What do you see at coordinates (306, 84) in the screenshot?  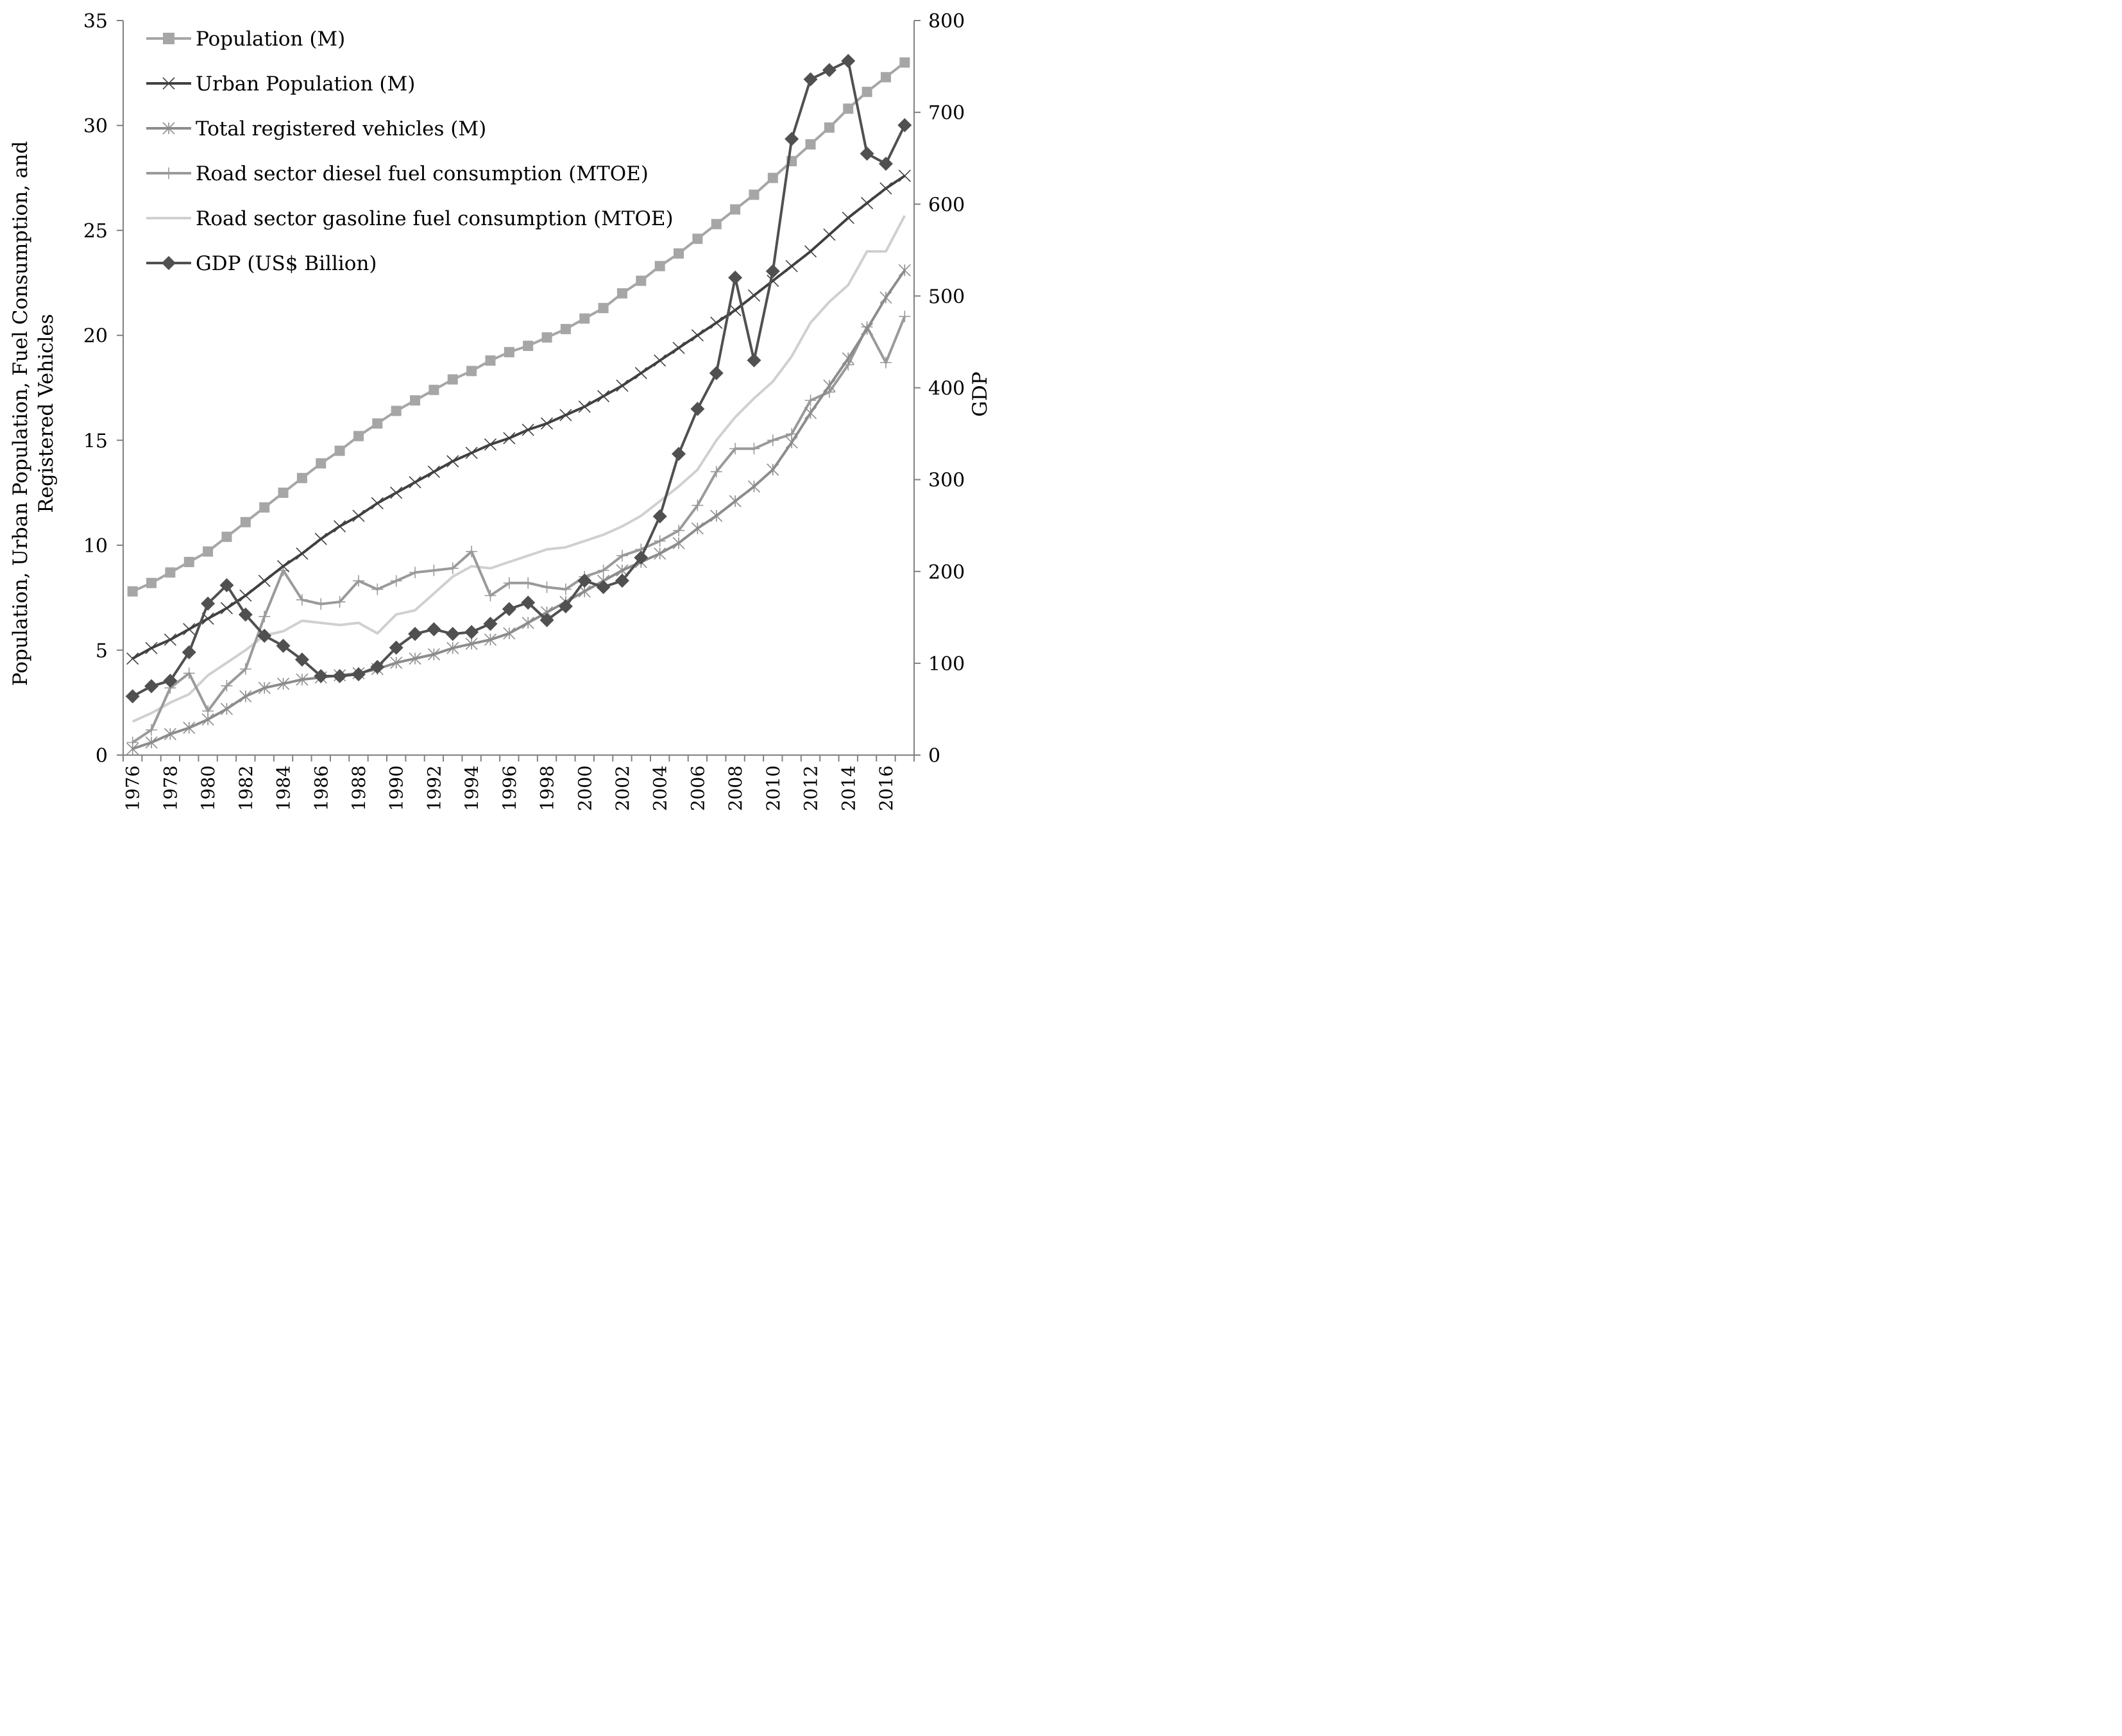 I see `legend-label: Urban Population (M)` at bounding box center [306, 84].